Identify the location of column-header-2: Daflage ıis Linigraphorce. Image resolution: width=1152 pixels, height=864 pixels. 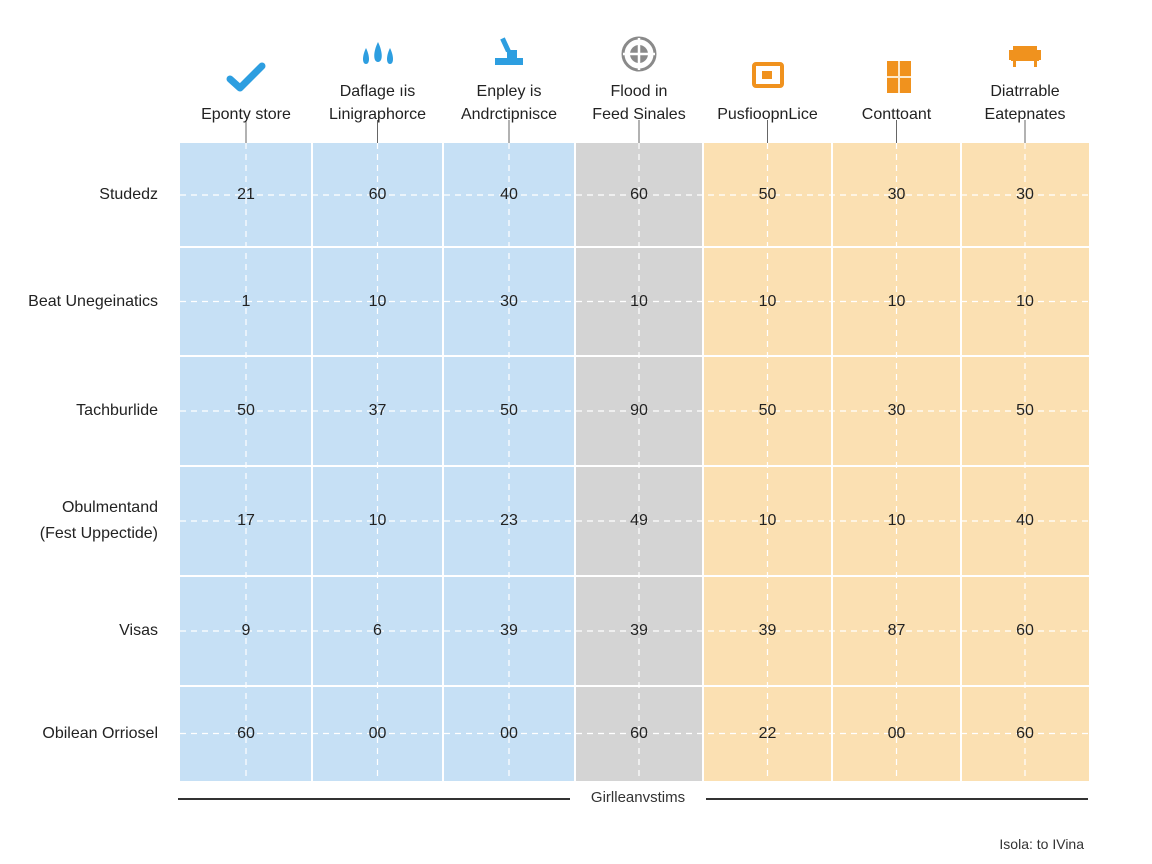
(378, 85).